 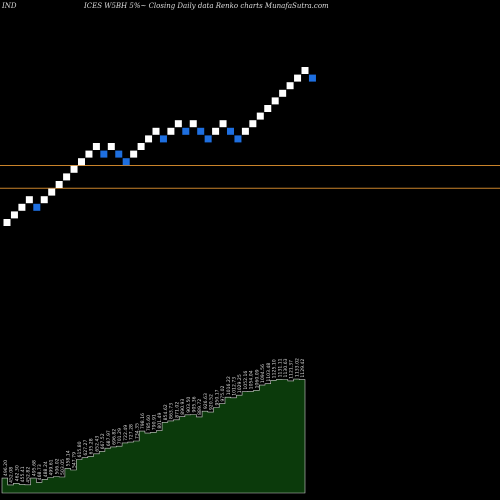 I want to click on volume-label: 496.20, so click(x=6, y=468).